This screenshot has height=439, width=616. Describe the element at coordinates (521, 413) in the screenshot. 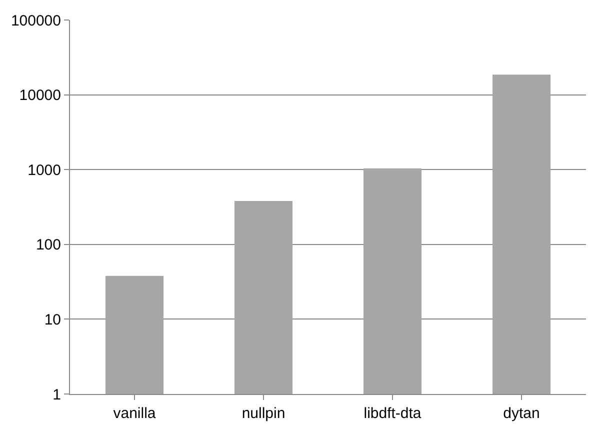

I see `x-tick-label: dytan` at that location.